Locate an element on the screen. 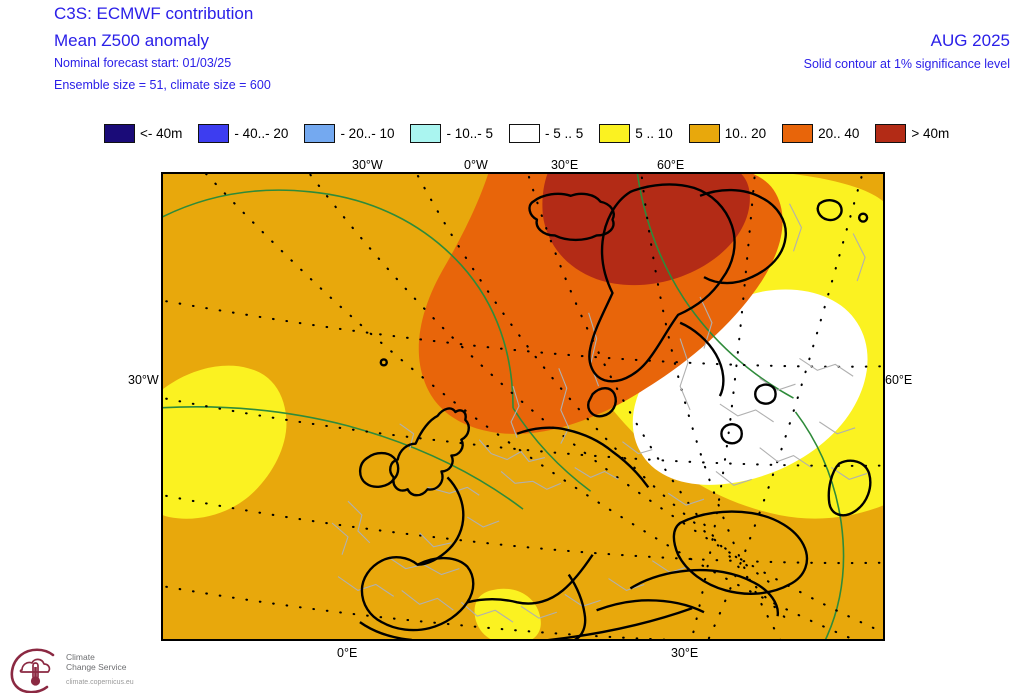 The image size is (1024, 698). field-darkred-core is located at coordinates (646, 230).